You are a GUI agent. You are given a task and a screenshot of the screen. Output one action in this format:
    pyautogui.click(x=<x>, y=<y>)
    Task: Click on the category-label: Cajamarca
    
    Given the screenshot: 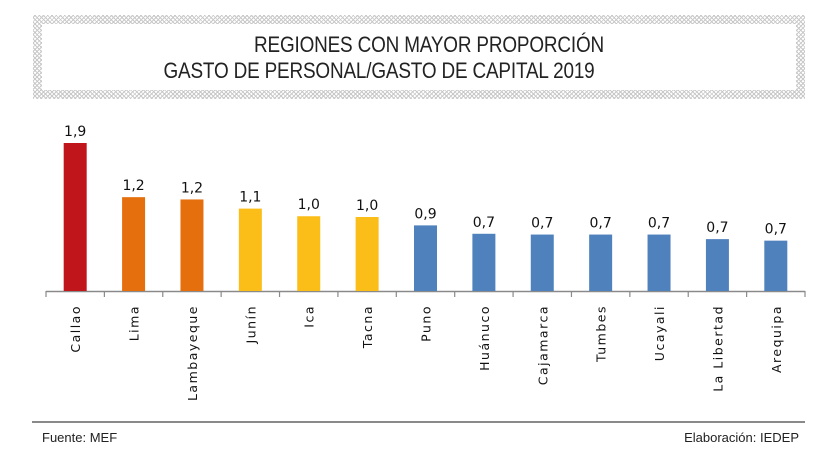 What is the action you would take?
    pyautogui.click(x=542, y=345)
    